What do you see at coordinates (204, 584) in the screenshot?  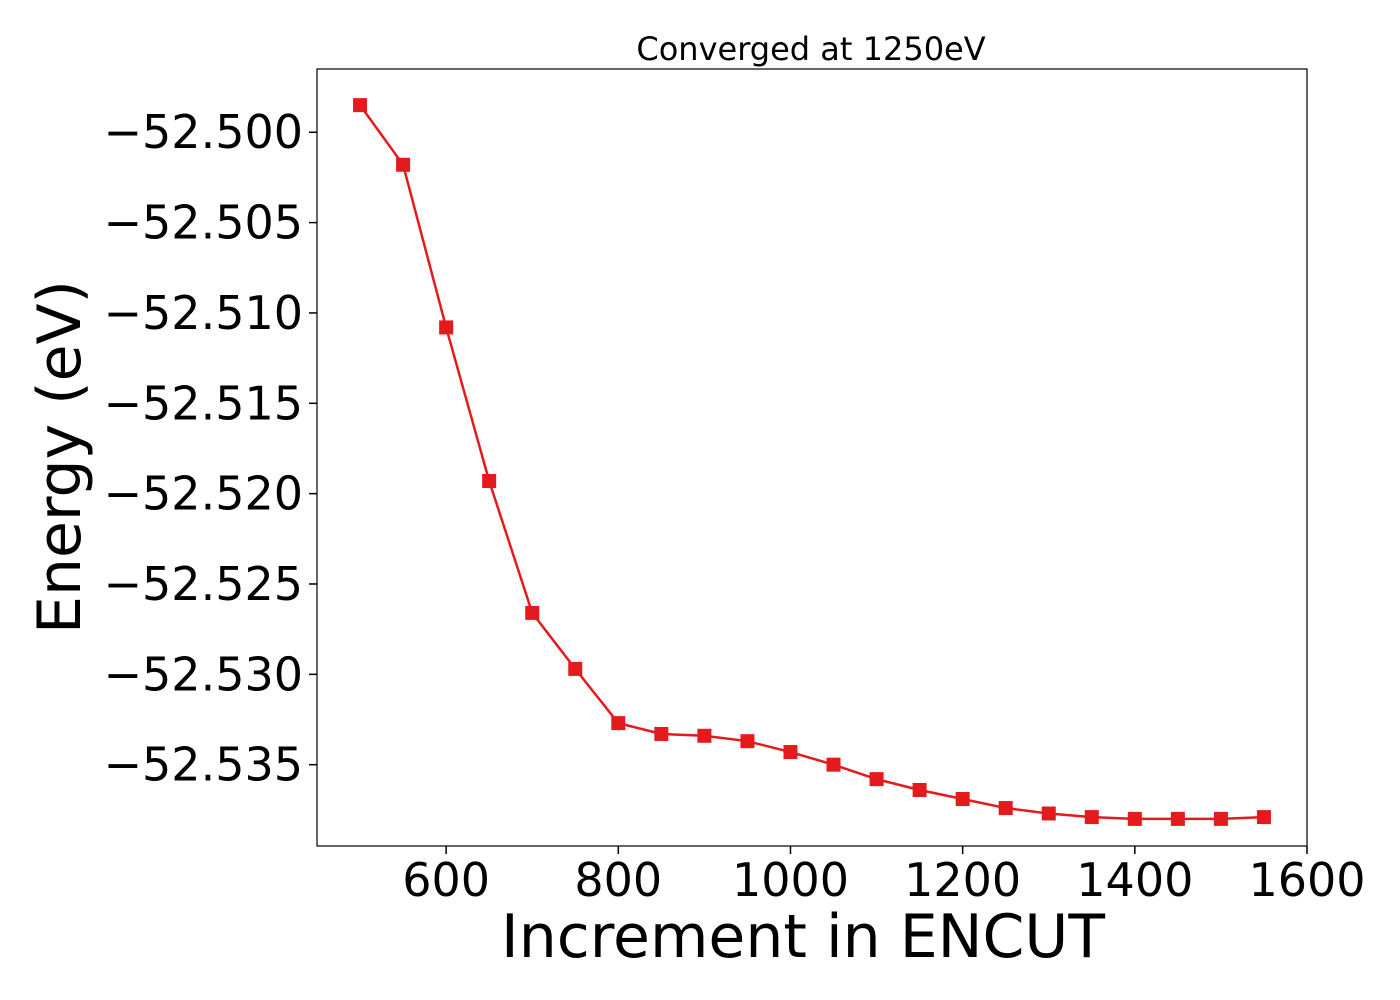 I see `y-tick-label: −52.525` at bounding box center [204, 584].